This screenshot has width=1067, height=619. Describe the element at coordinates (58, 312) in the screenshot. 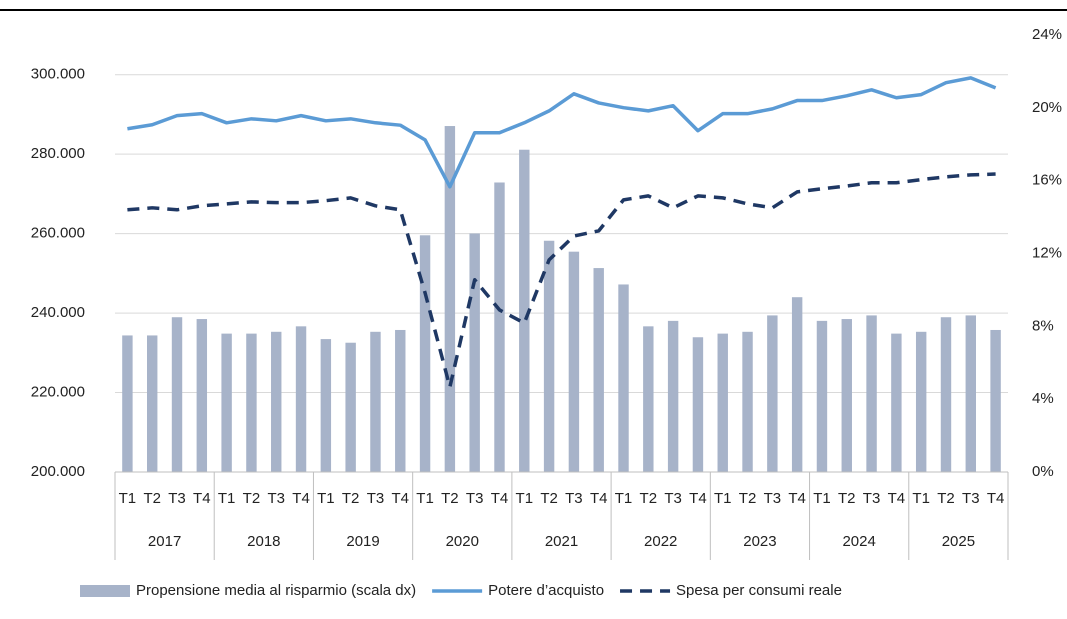

I see `y-tick-label: 240.000` at that location.